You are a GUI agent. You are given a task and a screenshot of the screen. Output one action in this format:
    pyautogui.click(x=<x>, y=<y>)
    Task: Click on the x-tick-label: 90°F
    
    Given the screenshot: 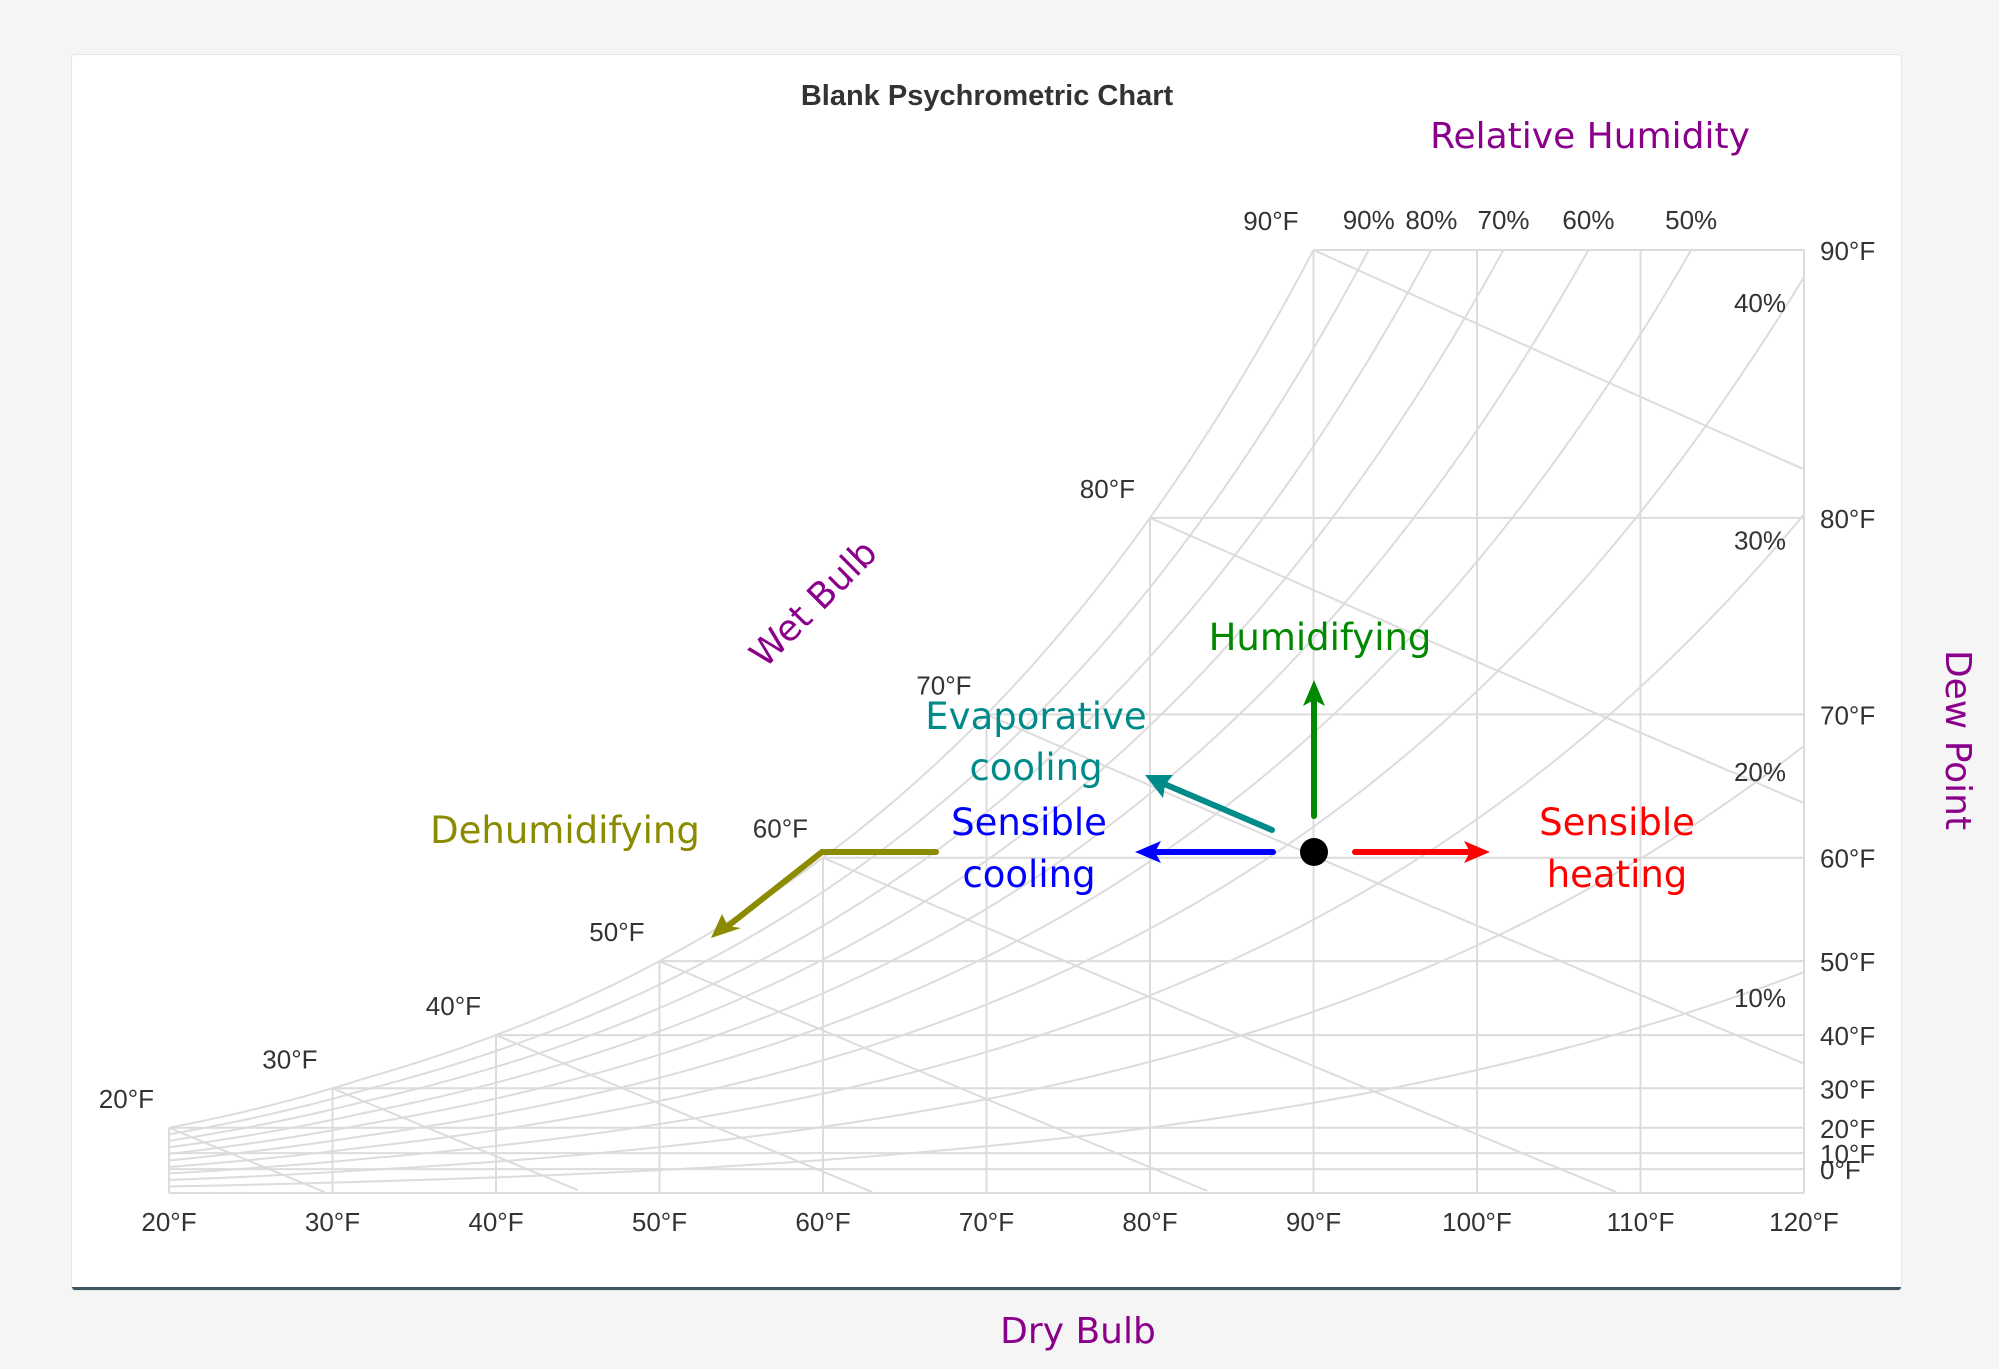 What is the action you would take?
    pyautogui.click(x=1313, y=1222)
    